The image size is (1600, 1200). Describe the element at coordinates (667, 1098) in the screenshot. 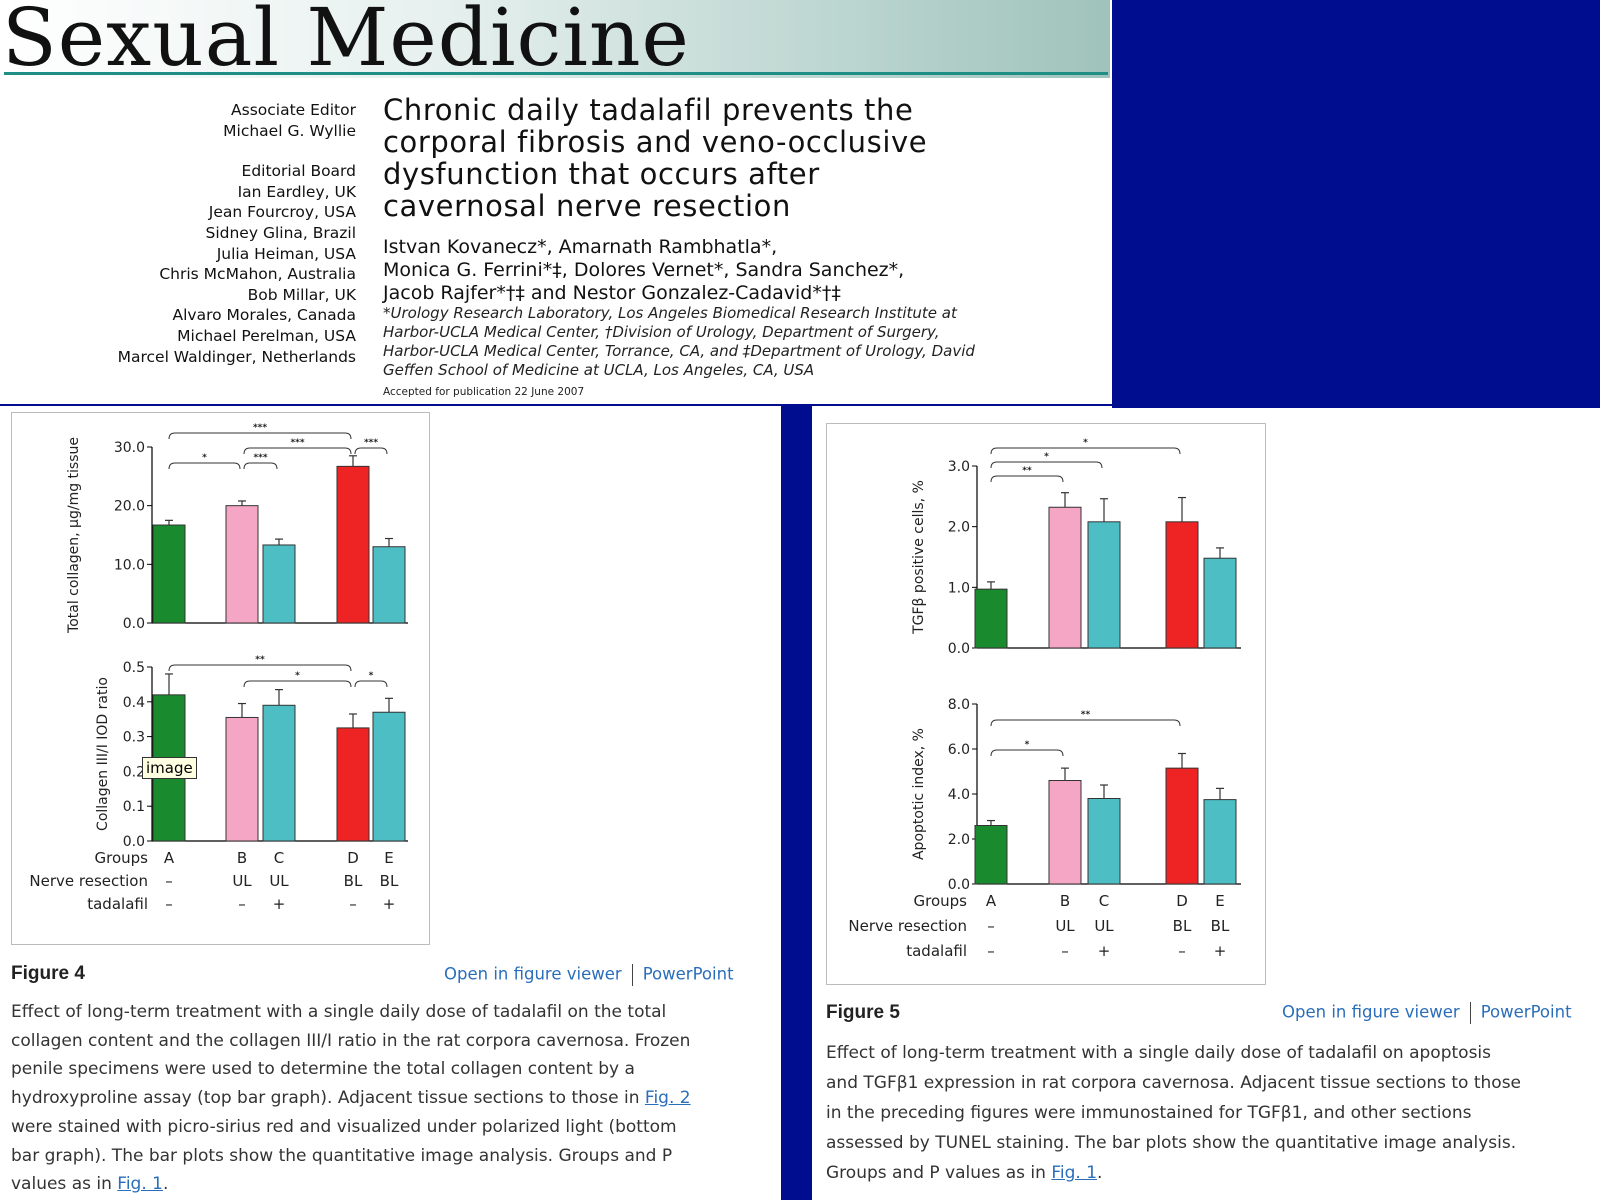

I see `fig-2-link: Fig. 2` at that location.